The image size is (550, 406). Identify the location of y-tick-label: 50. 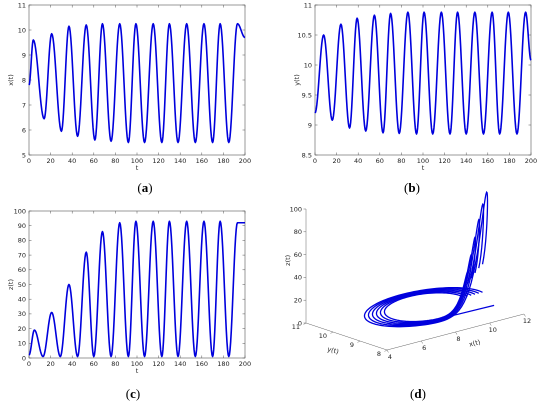
(22, 285).